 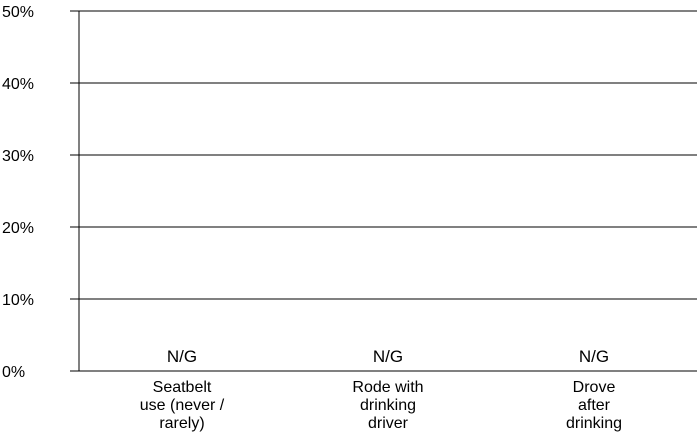 I want to click on y-tick-label: 10%, so click(x=18, y=300).